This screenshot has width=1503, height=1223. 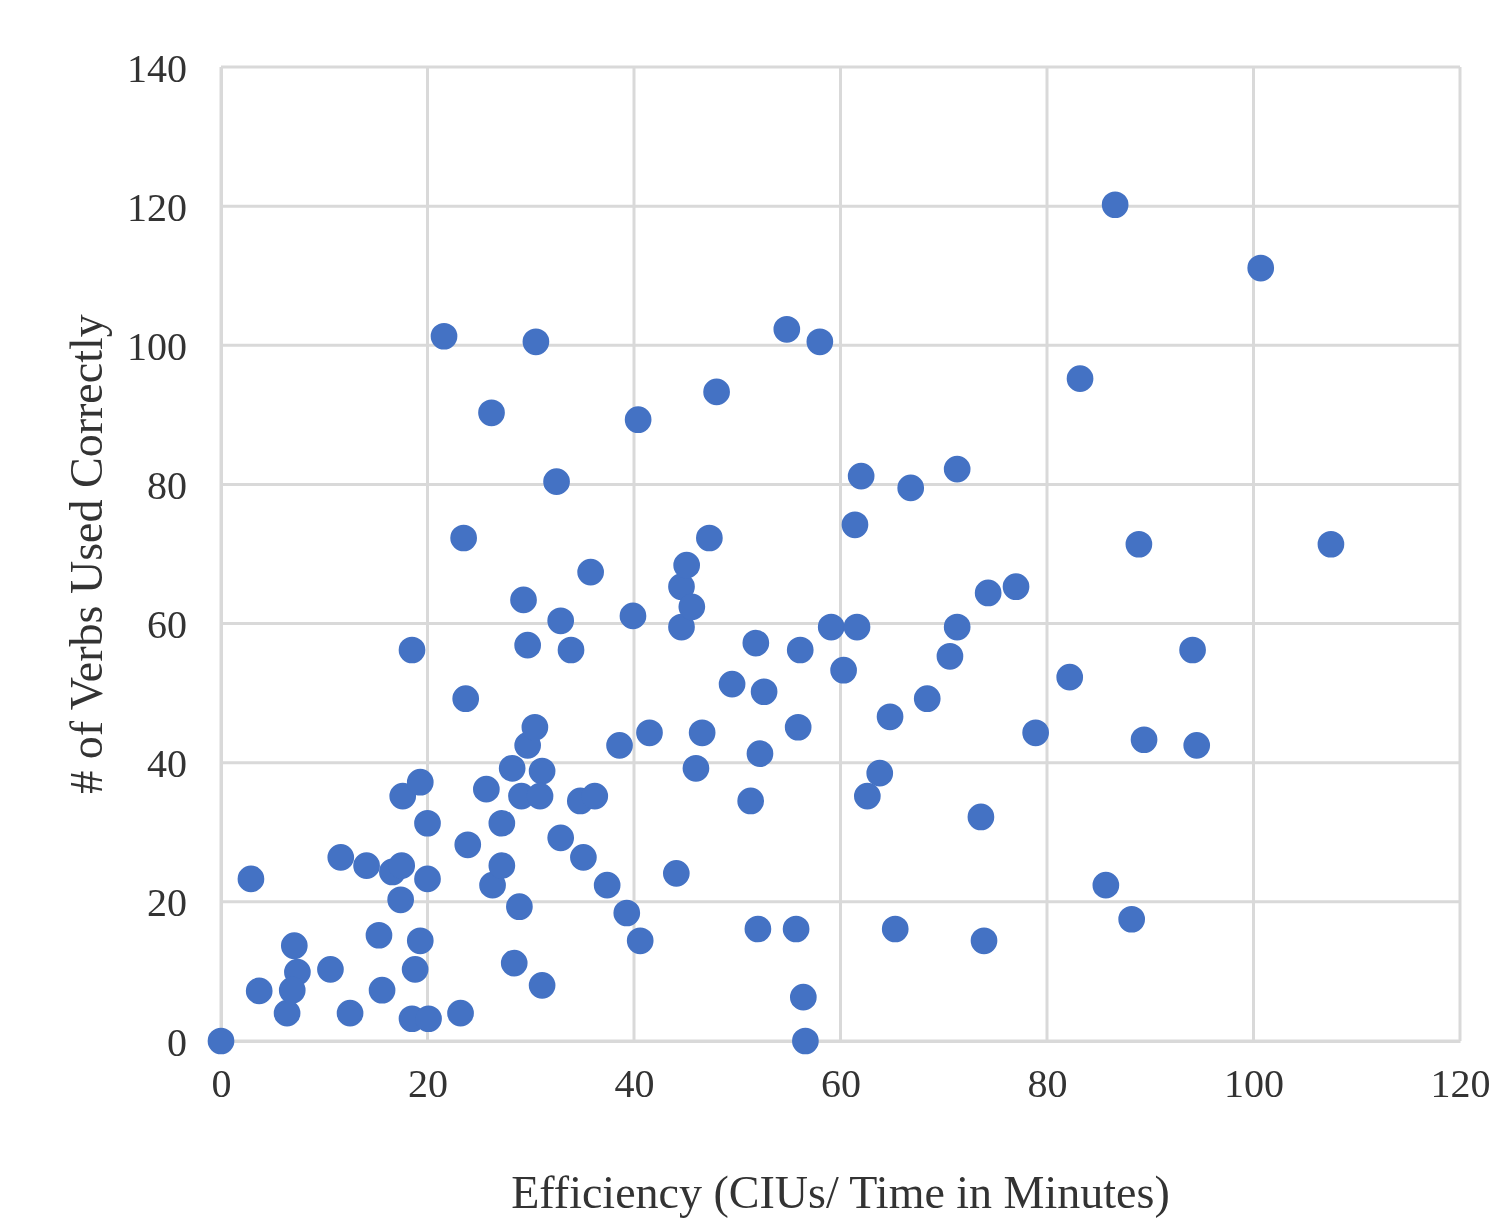 What do you see at coordinates (167, 764) in the screenshot?
I see `y-tick-label: 40` at bounding box center [167, 764].